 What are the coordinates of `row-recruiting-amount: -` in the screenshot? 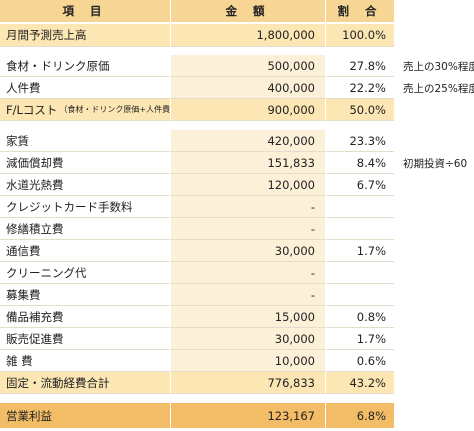 It's located at (247, 295).